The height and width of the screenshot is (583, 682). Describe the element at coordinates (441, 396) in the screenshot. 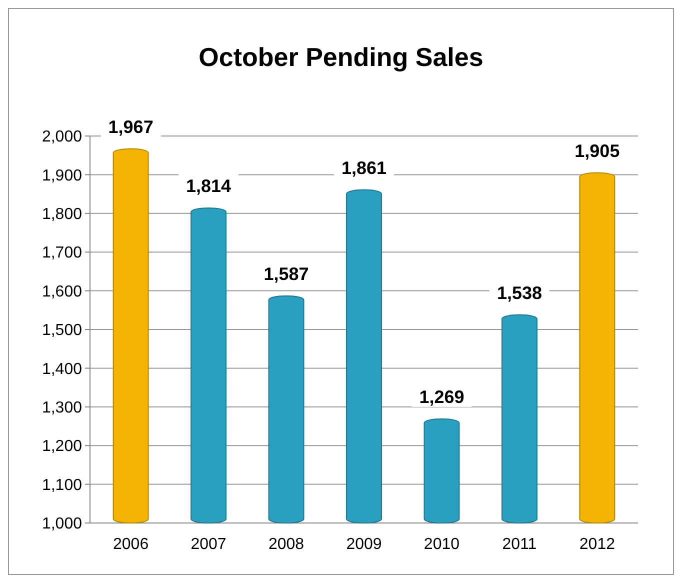

I see `data-label: 1,269` at that location.